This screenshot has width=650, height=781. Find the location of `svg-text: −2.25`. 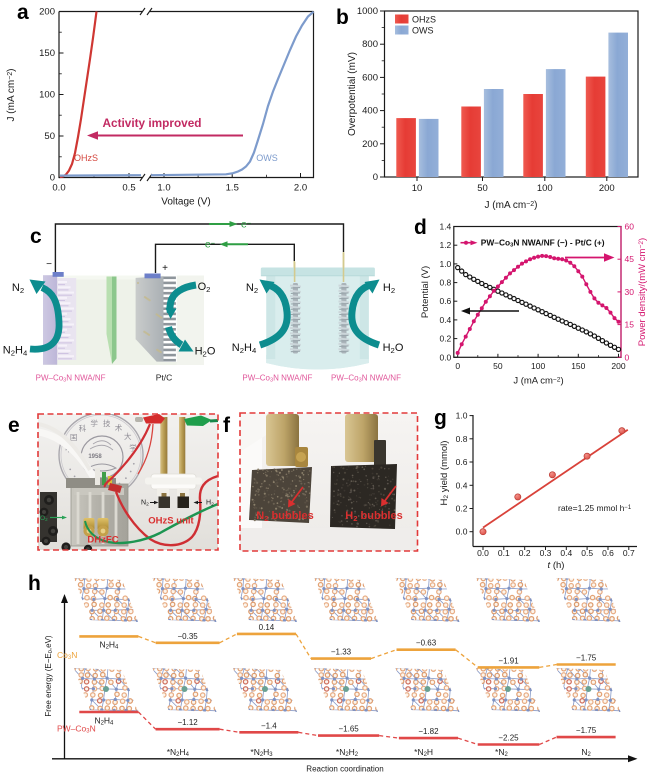

svg-text: −2.25 is located at coordinates (508, 738).